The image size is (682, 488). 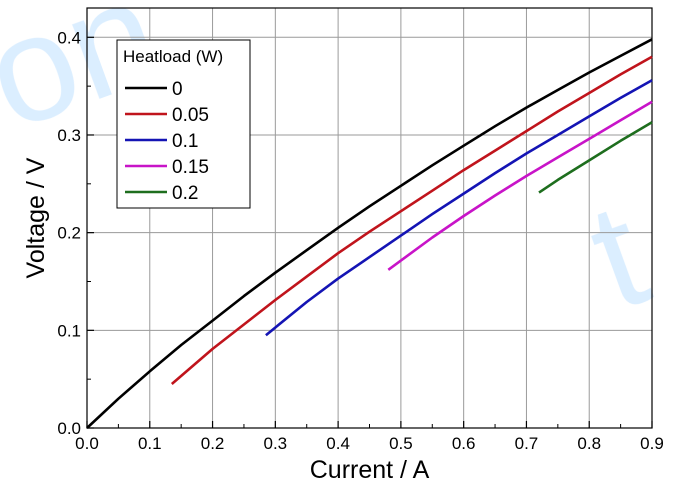 I want to click on y-axis: 0.0 0.1 0.2 0.3 0.4, so click(x=75, y=233).